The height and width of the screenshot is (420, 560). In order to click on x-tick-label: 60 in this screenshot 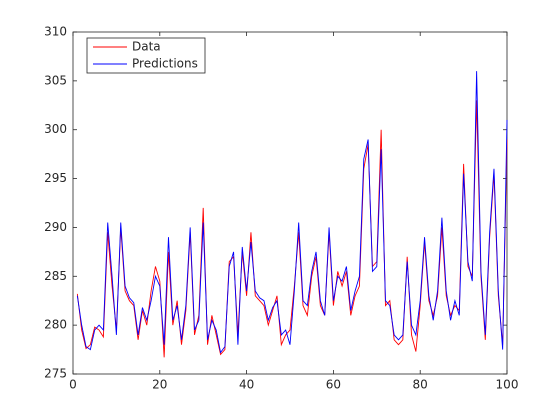, I will do `click(333, 385)`.